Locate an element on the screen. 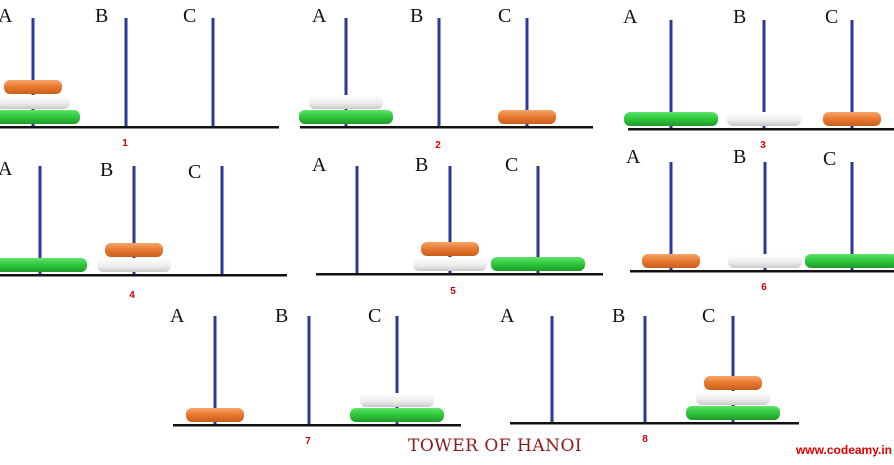 The width and height of the screenshot is (894, 465). site-credit: www.codeamy.in is located at coordinates (843, 450).